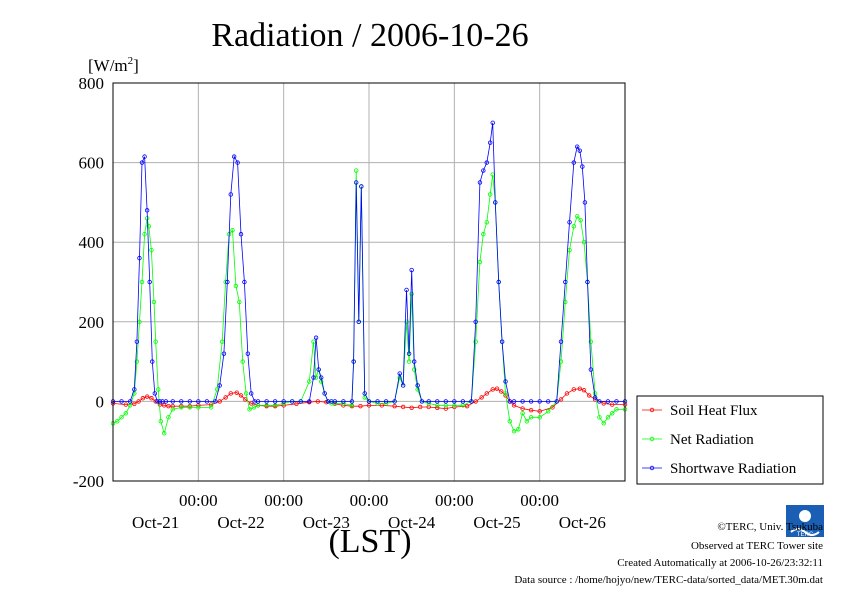 The width and height of the screenshot is (842, 595). Describe the element at coordinates (198, 500) in the screenshot. I see `x-tick-time-label-0: 00:00` at that location.